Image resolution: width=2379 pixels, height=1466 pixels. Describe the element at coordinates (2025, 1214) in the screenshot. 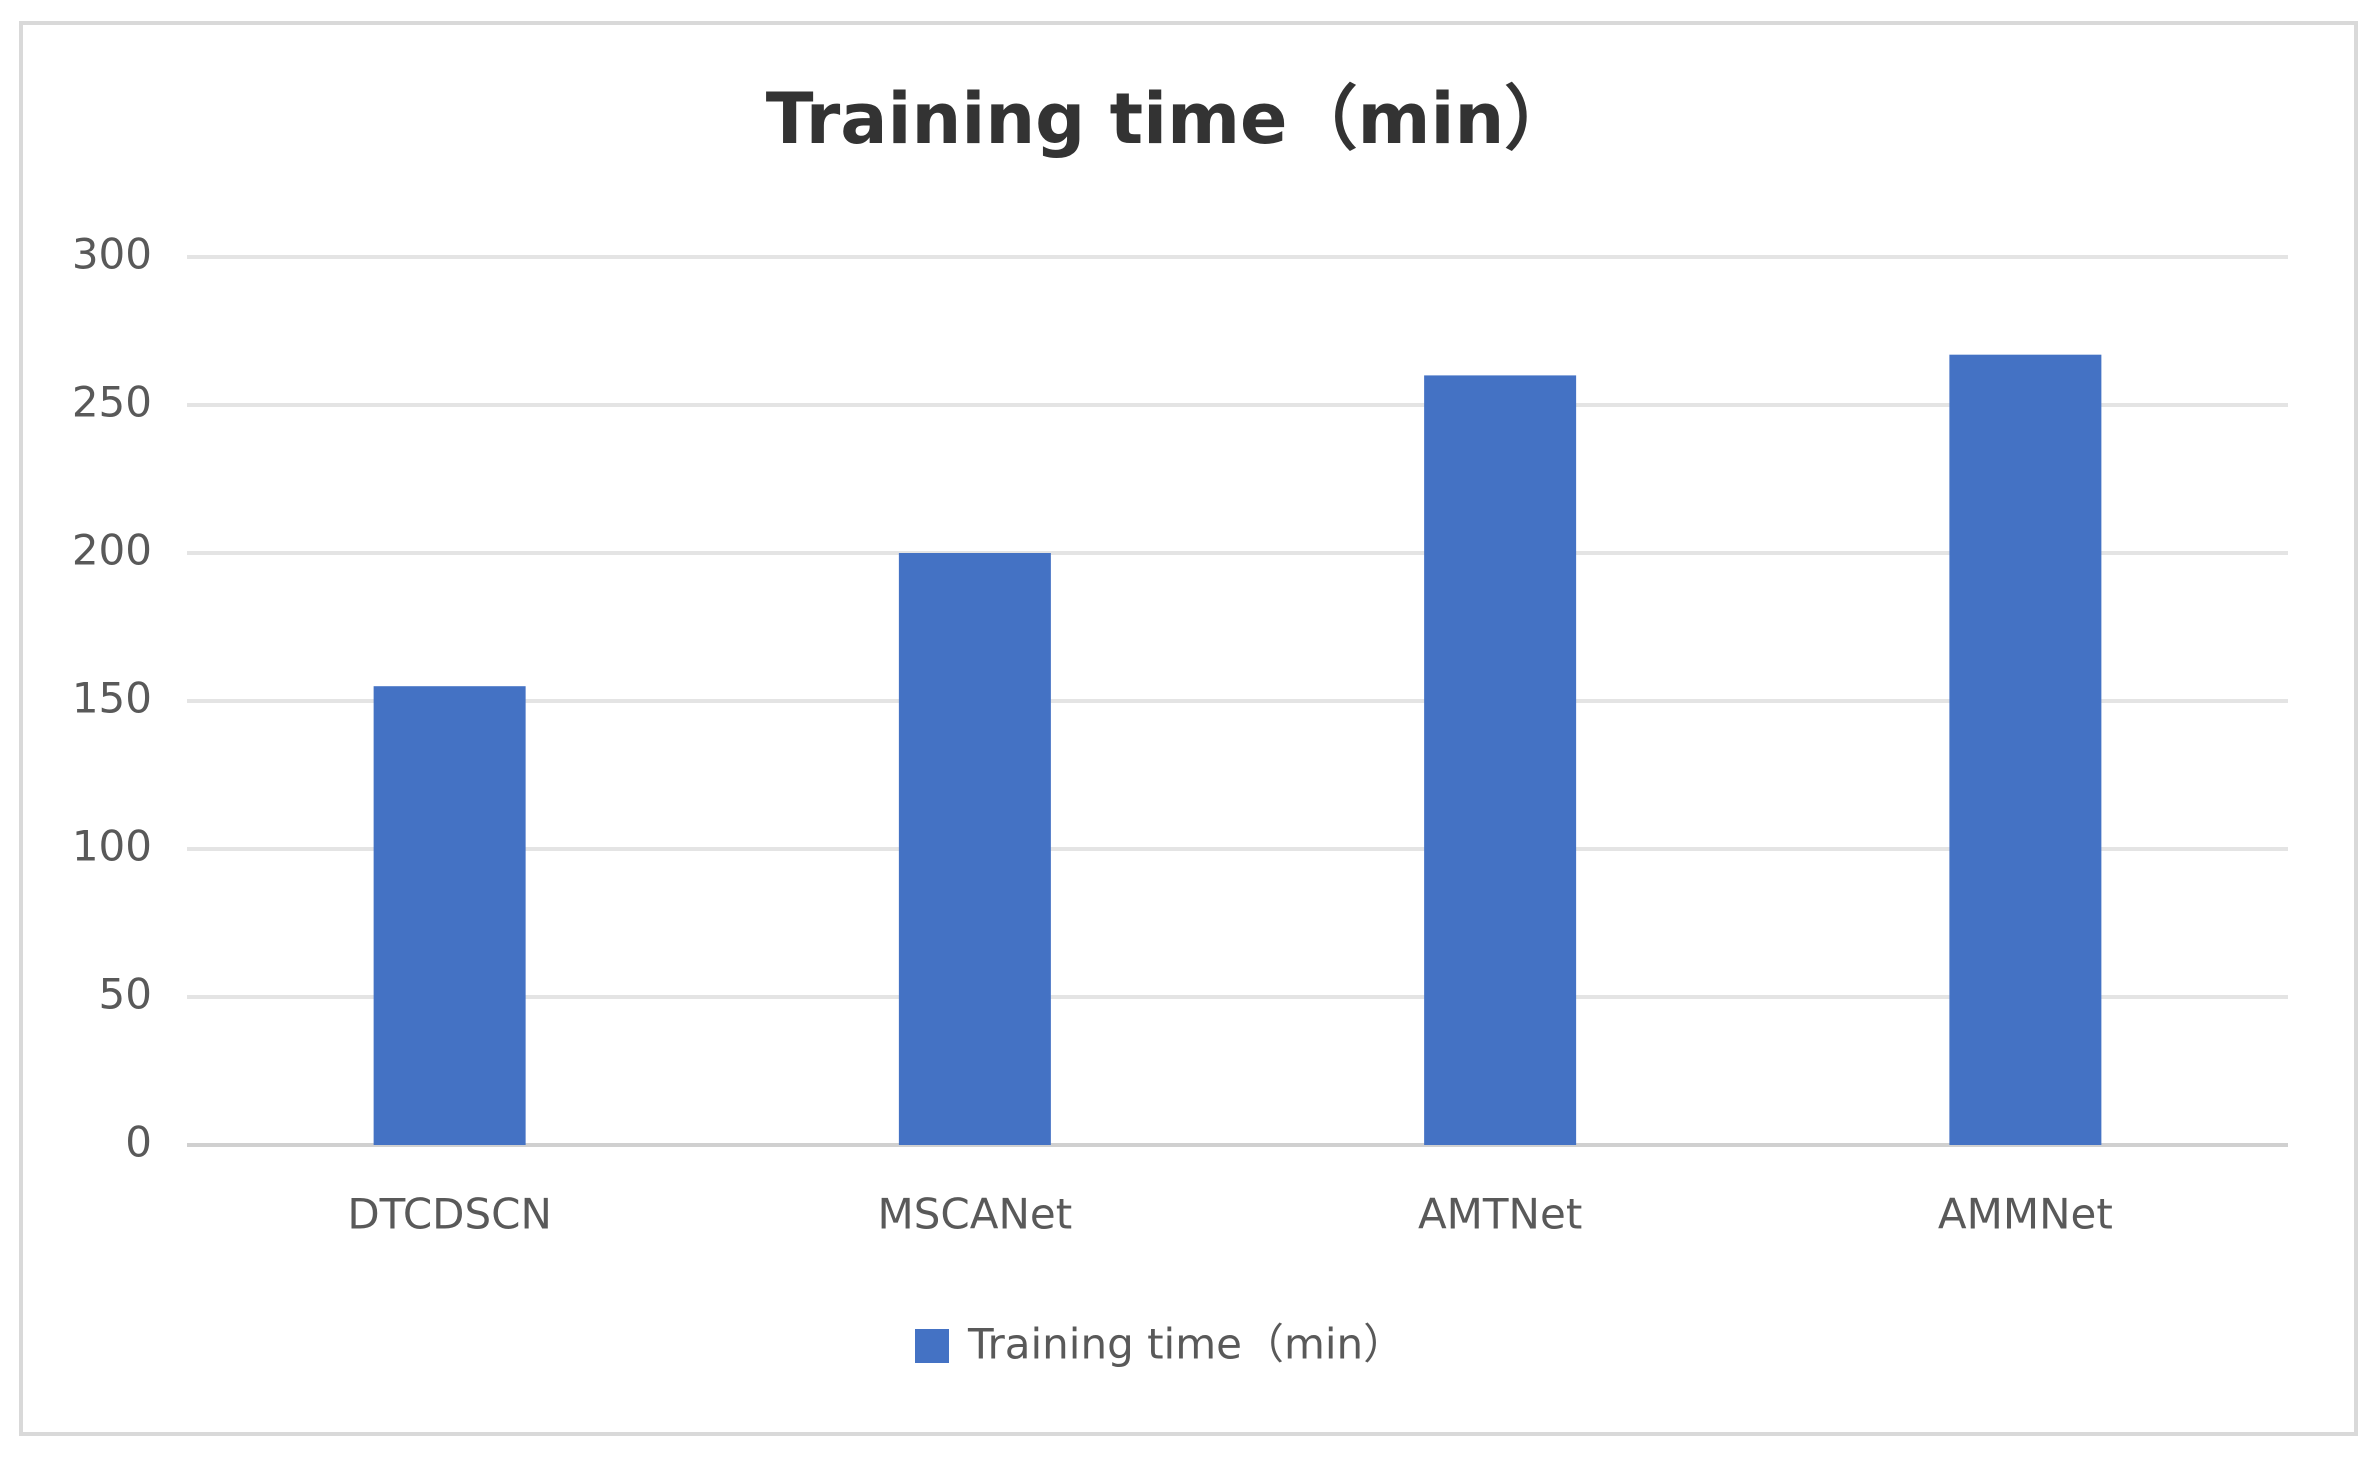

I see `x-tick-label: AMMNet` at that location.